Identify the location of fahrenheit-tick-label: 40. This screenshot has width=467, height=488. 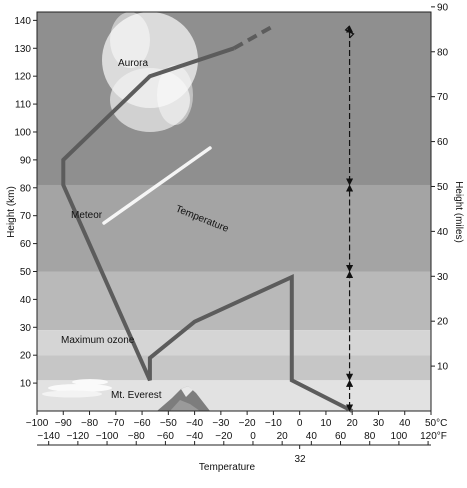
(312, 436).